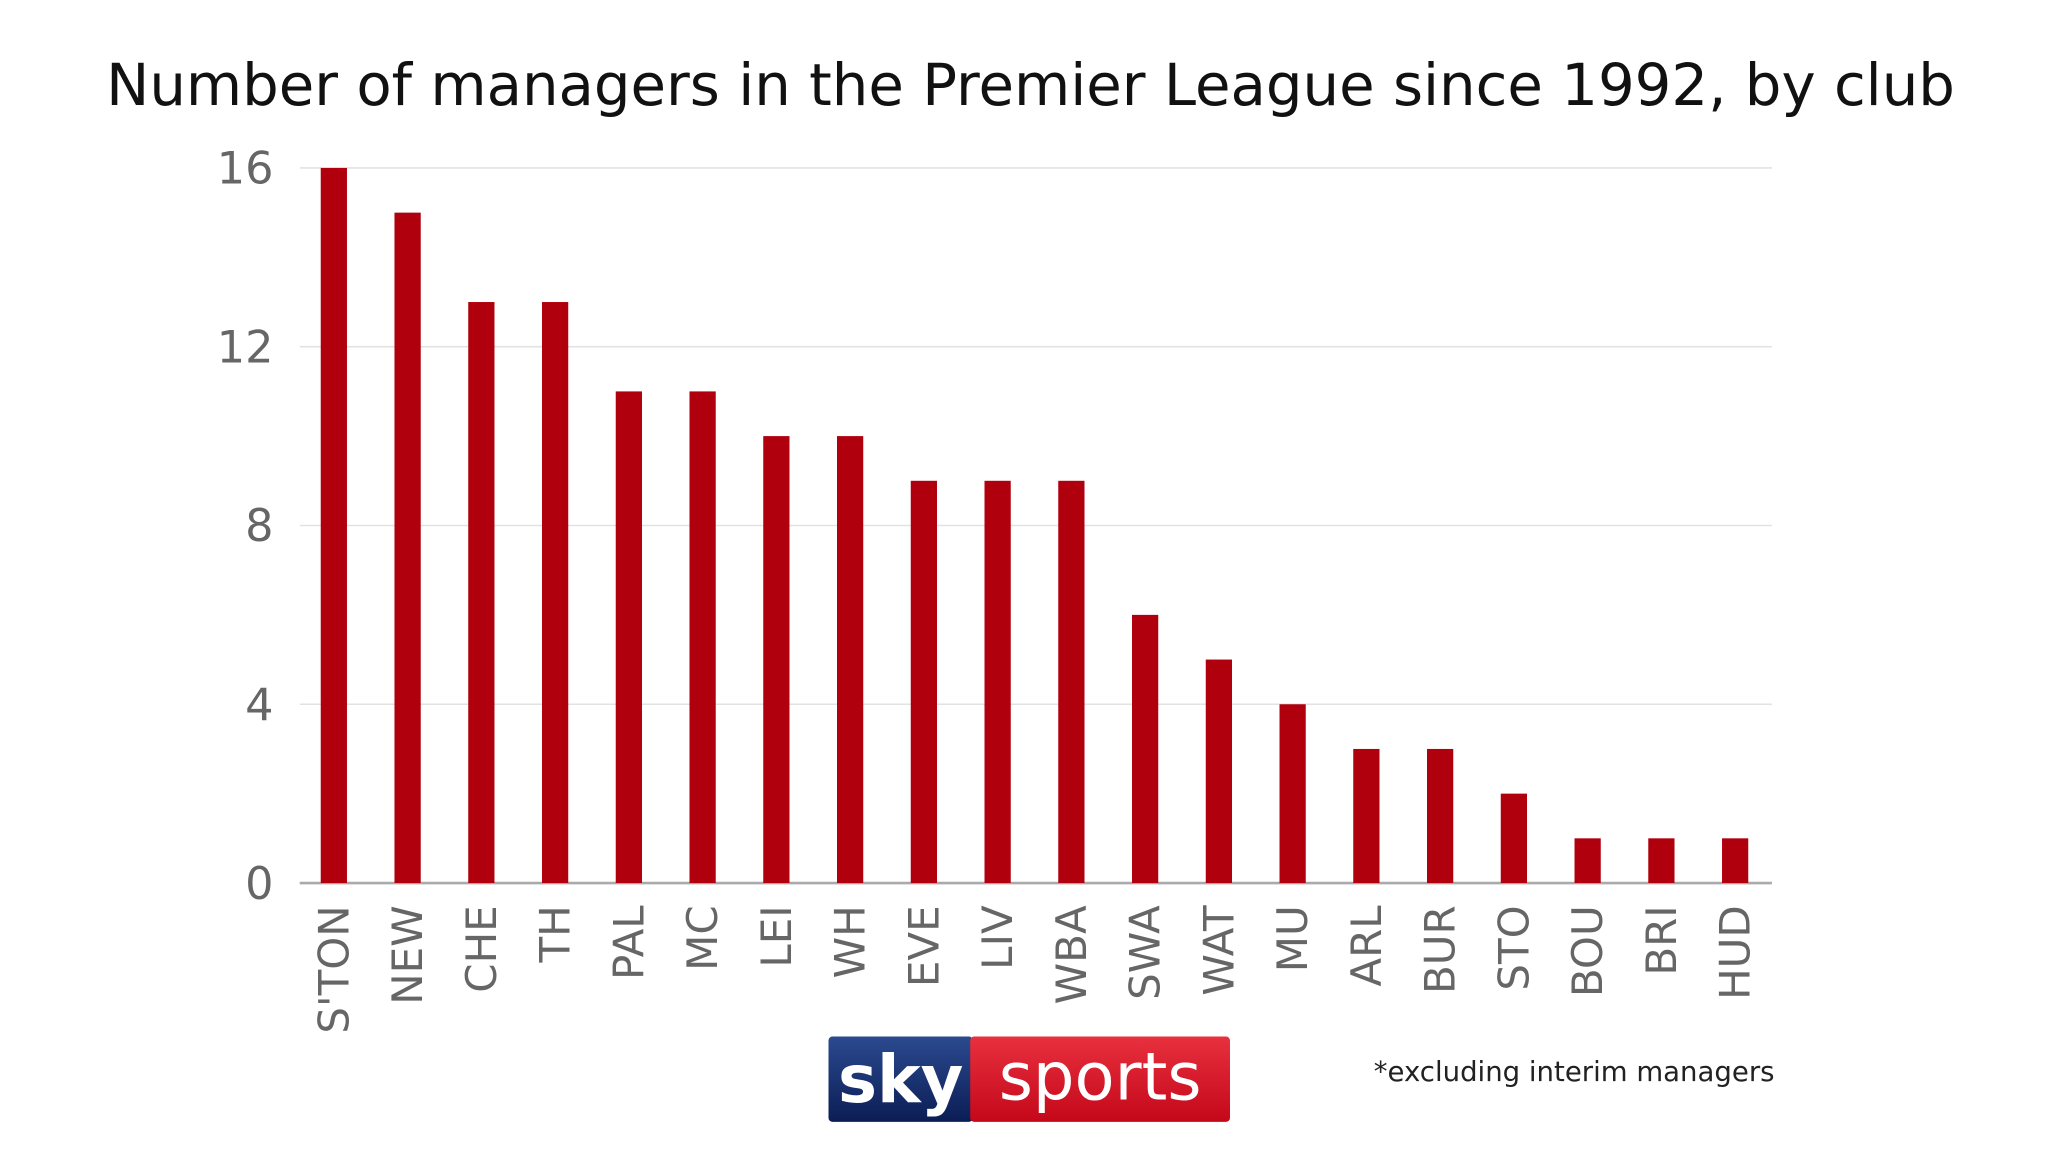 Image resolution: width=2048 pixels, height=1152 pixels. I want to click on y-tick-label: 0, so click(259, 884).